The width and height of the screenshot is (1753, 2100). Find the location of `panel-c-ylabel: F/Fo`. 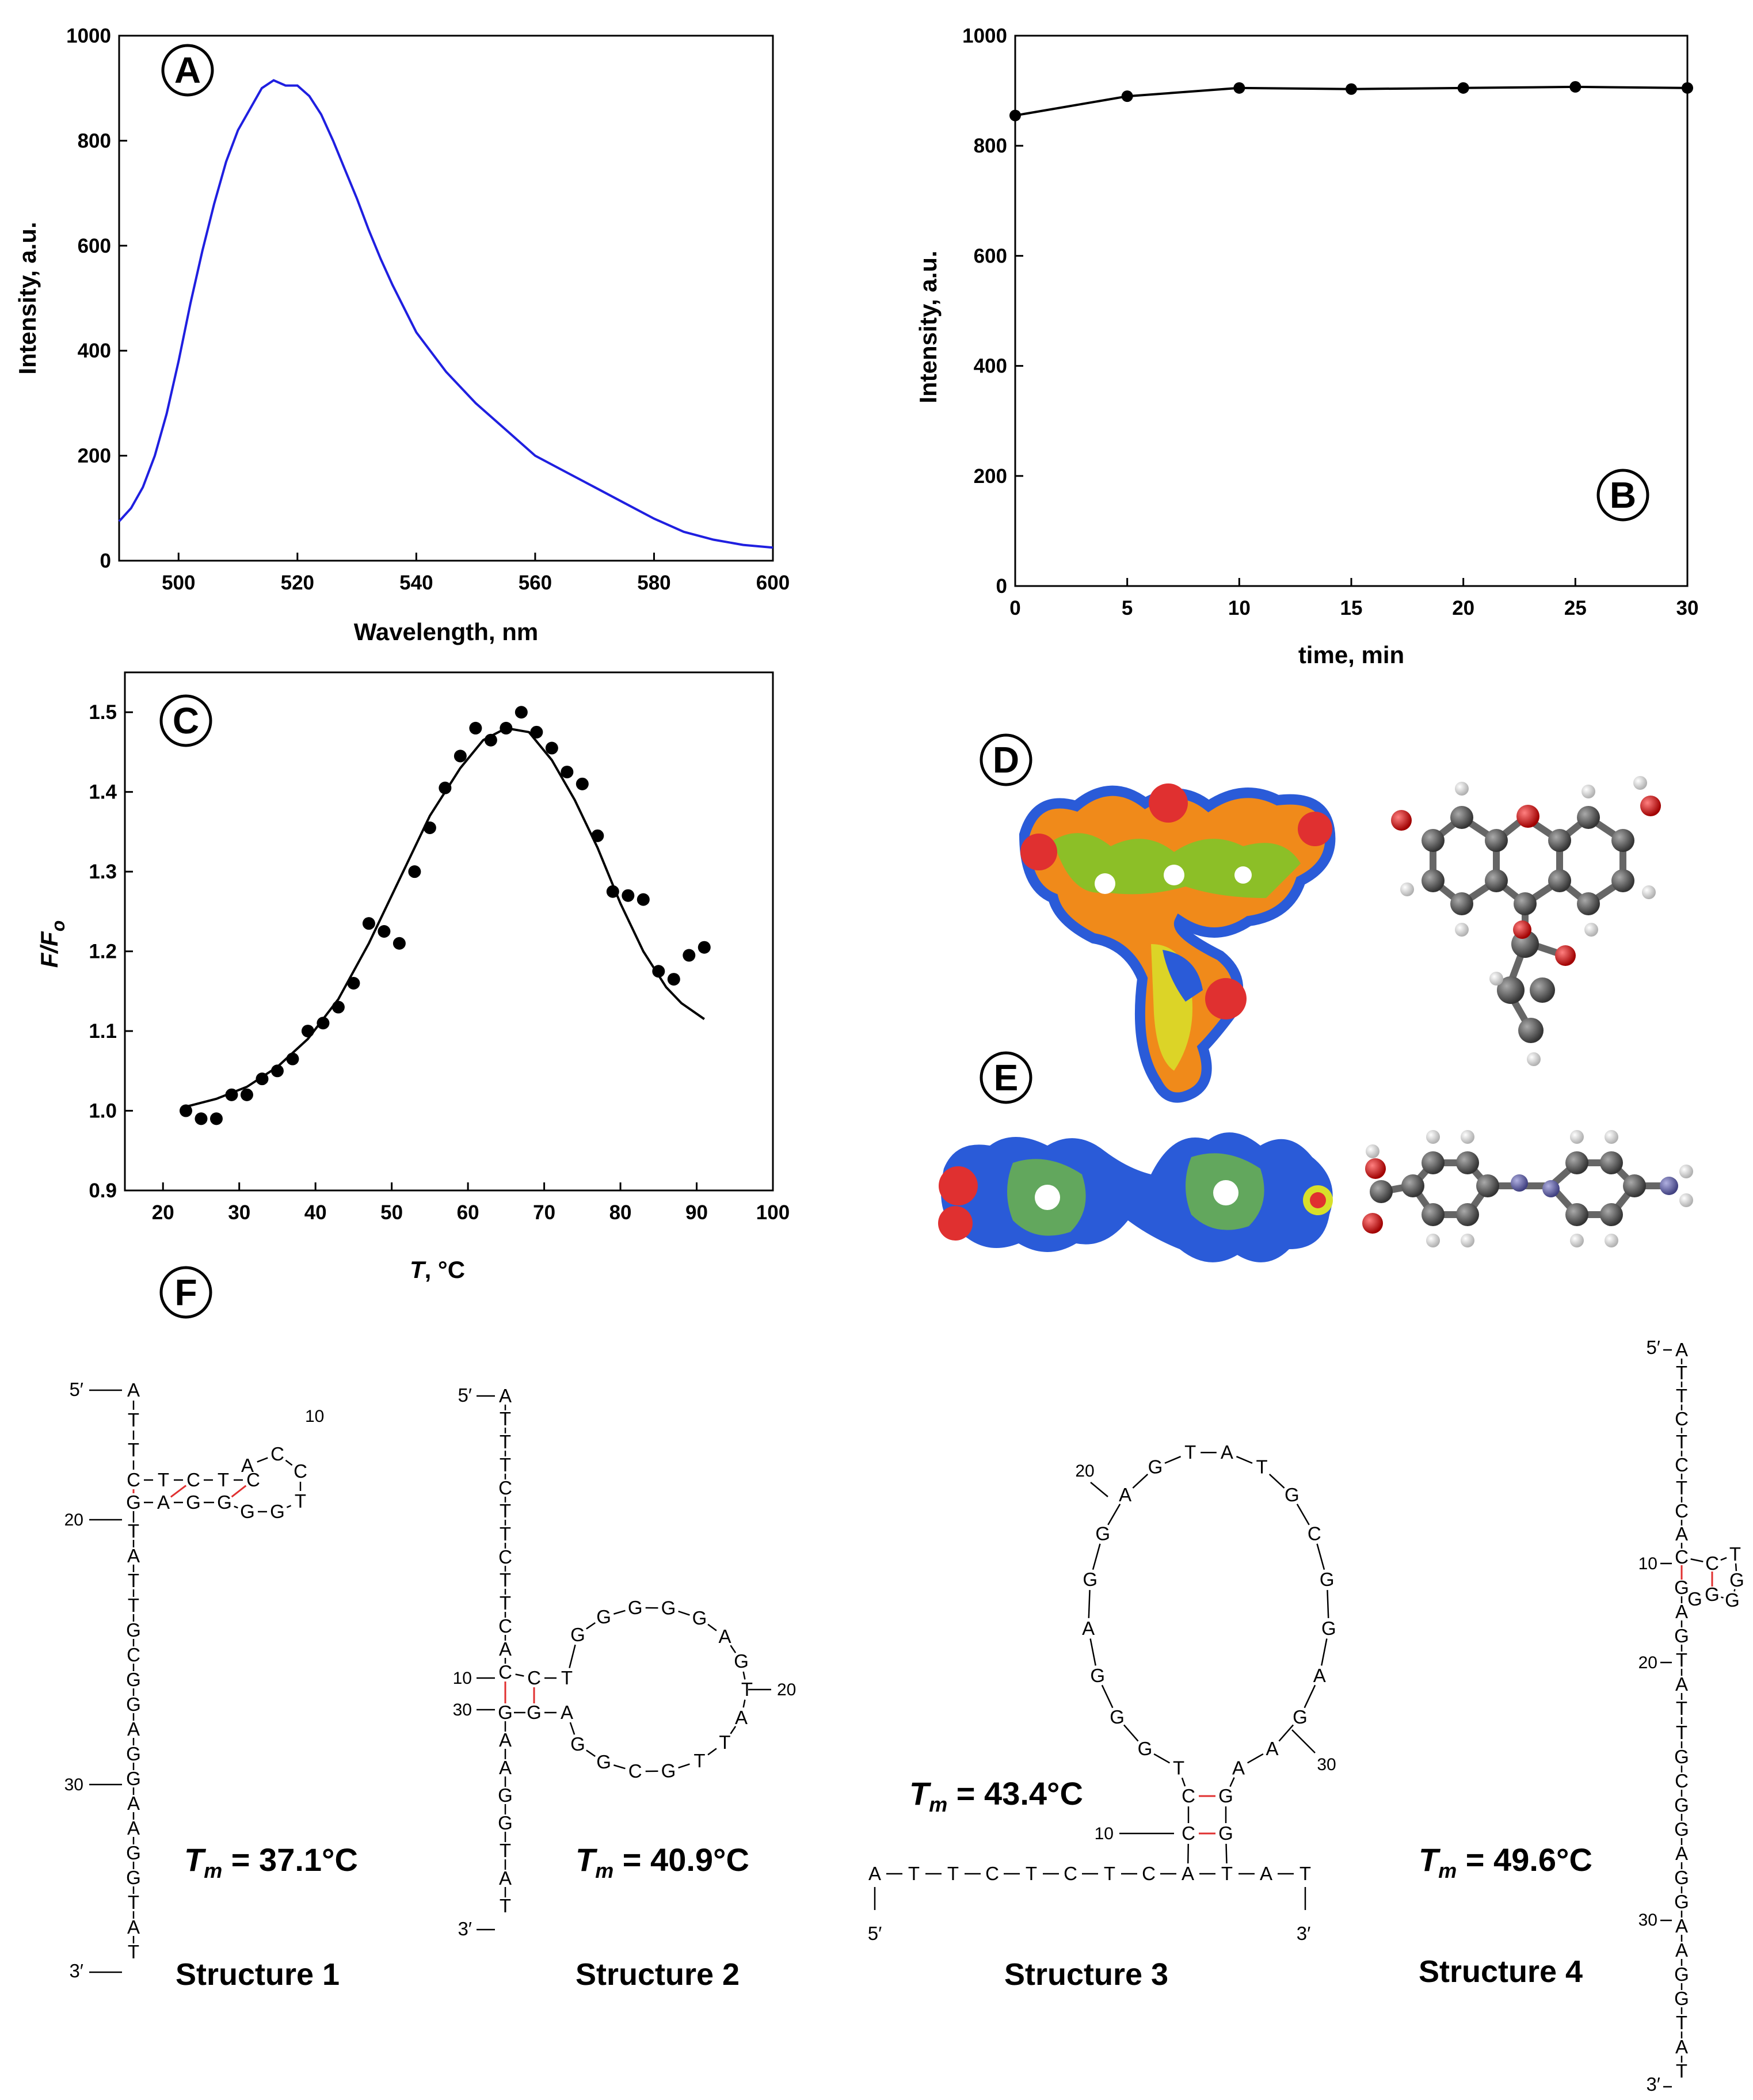

panel-c-ylabel: F/Fo is located at coordinates (52, 944).